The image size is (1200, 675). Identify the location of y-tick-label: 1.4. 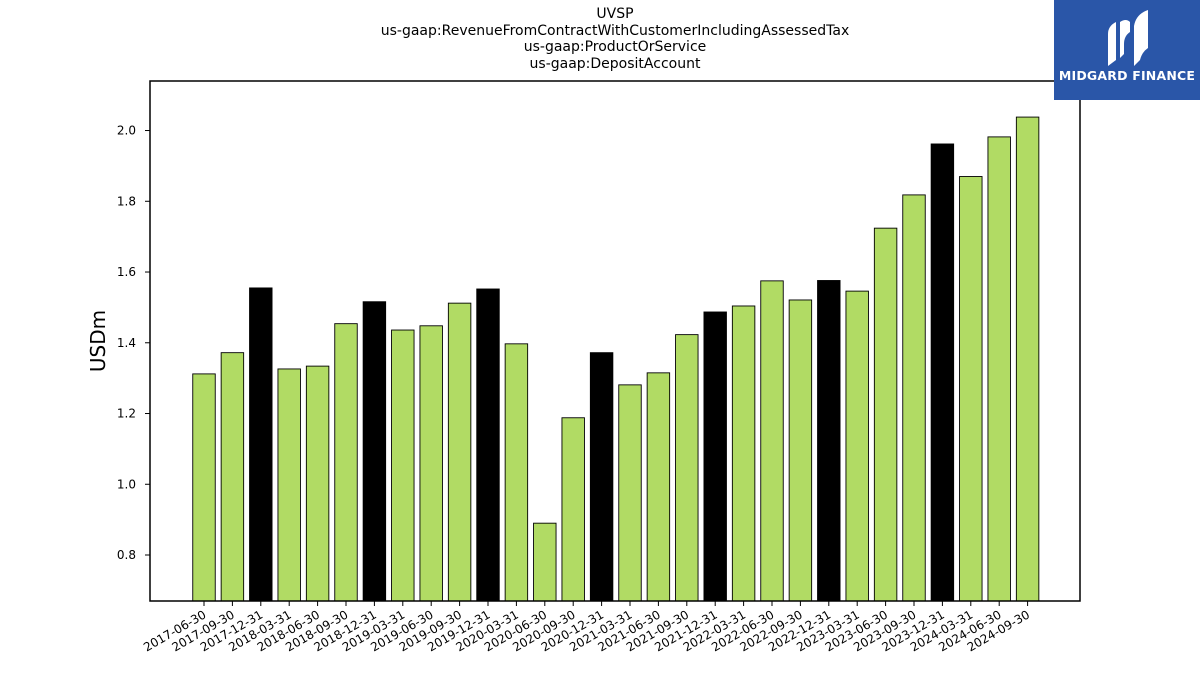
(126, 343).